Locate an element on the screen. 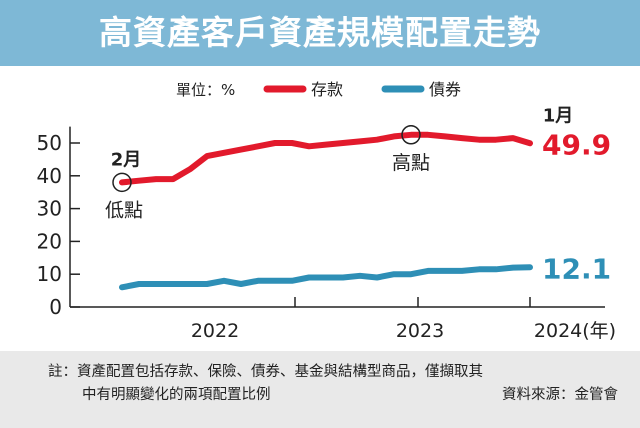  source-credit: 資料來源：金管會 is located at coordinates (560, 395).